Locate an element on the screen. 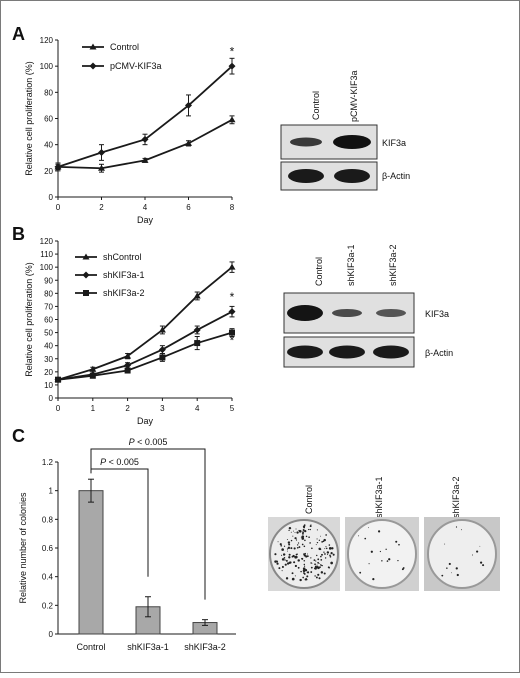 The width and height of the screenshot is (520, 678). chart-b-y-tick-label-5: 50 is located at coordinates (48, 333).